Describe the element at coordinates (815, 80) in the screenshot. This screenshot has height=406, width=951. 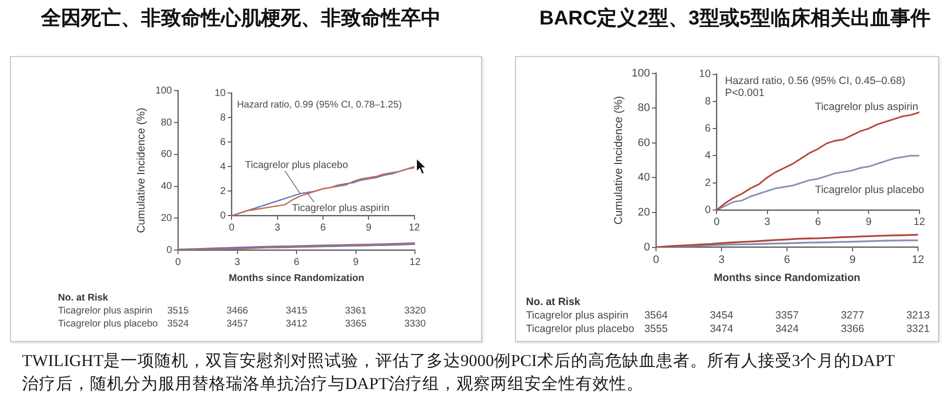
I see `annotation: Hazard ratio, 0.56 (95% CI, 0.45–0.68)` at that location.